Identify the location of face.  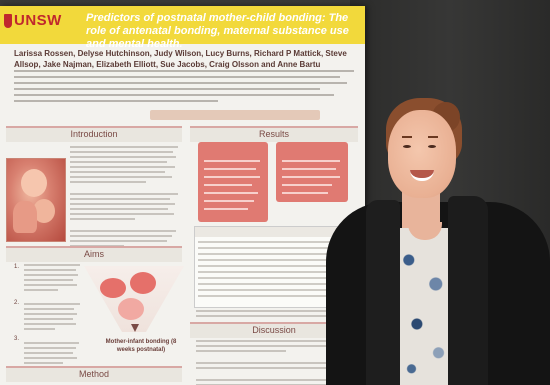
(422, 154).